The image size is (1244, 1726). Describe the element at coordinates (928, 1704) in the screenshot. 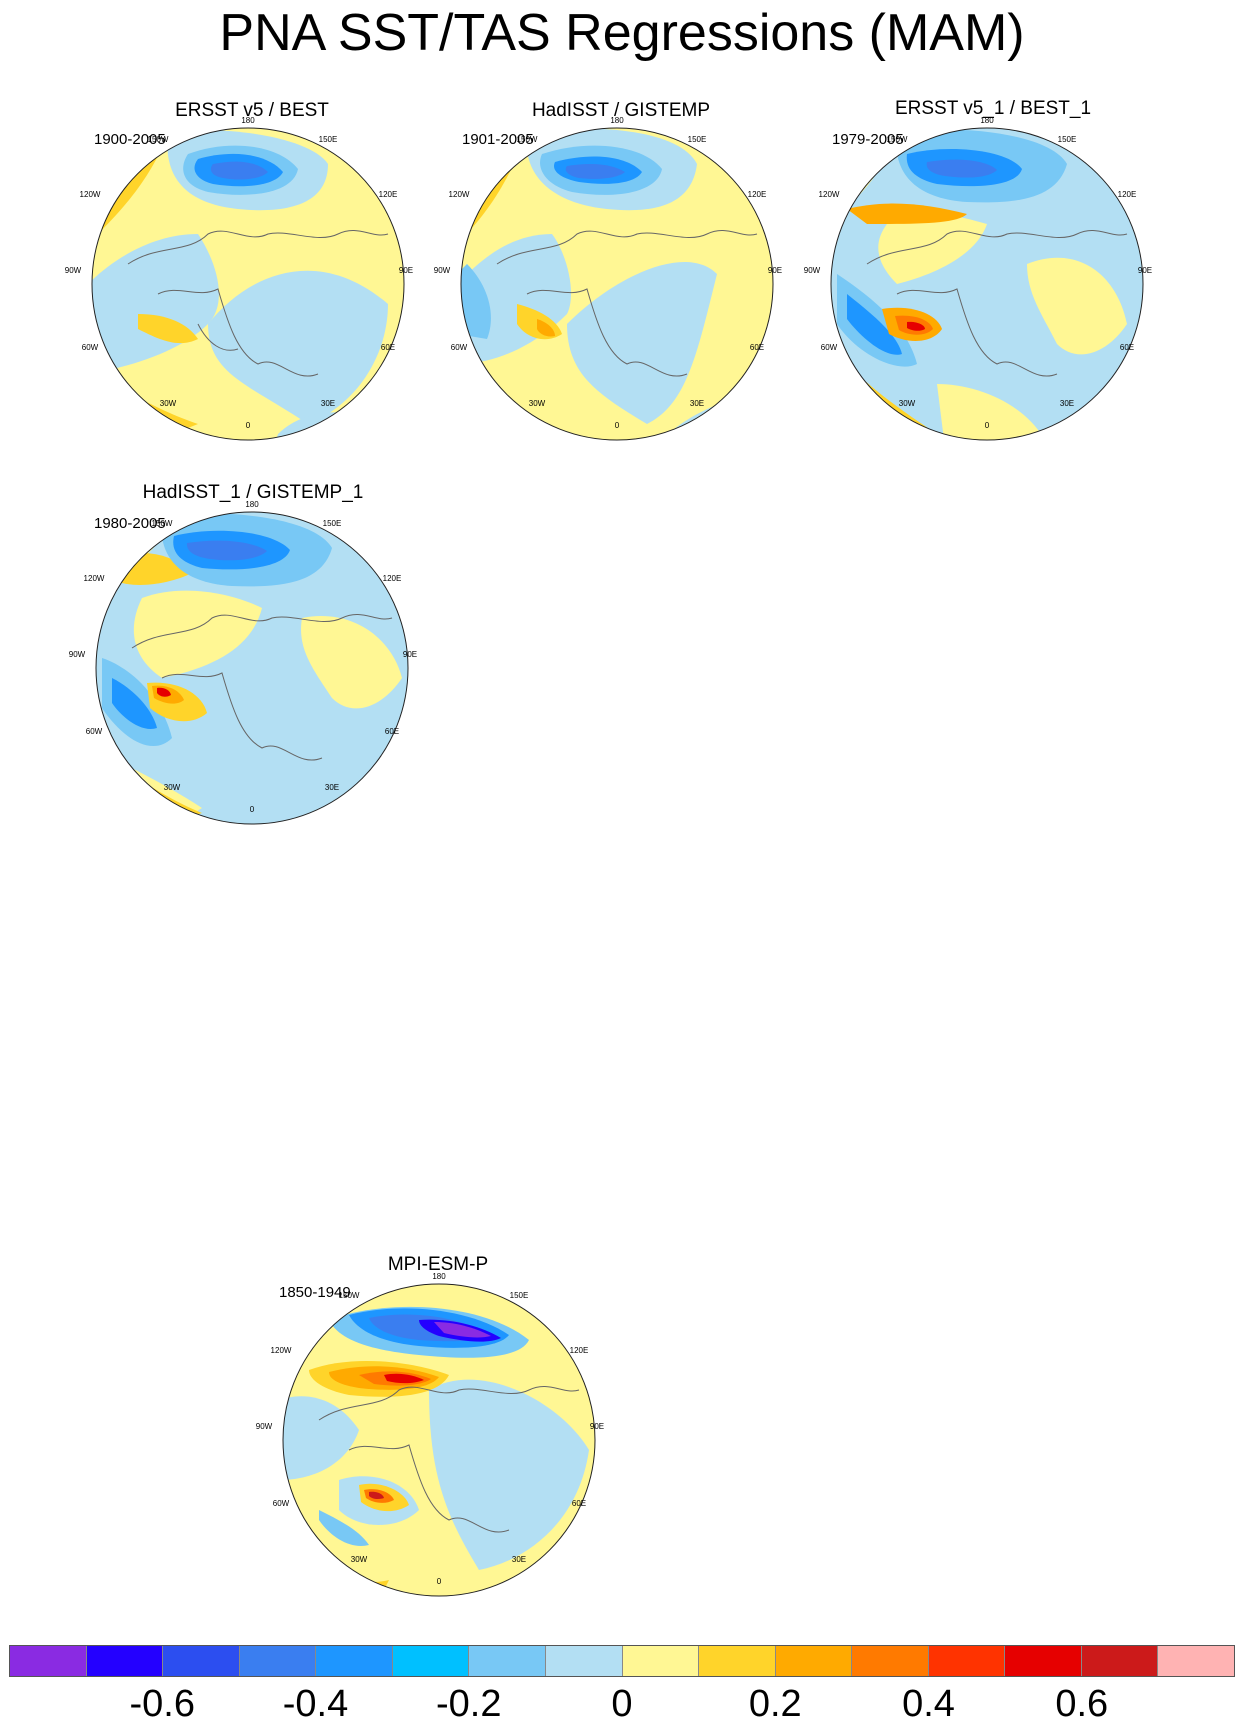

I see `colorbar-tick-label: 0.4` at that location.